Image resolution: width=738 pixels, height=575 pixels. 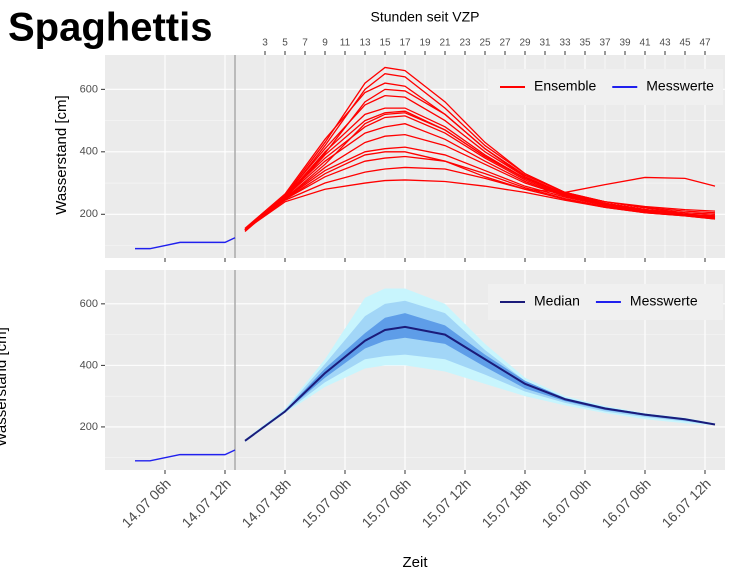 I want to click on x2-tick-label: 7, so click(x=305, y=43).